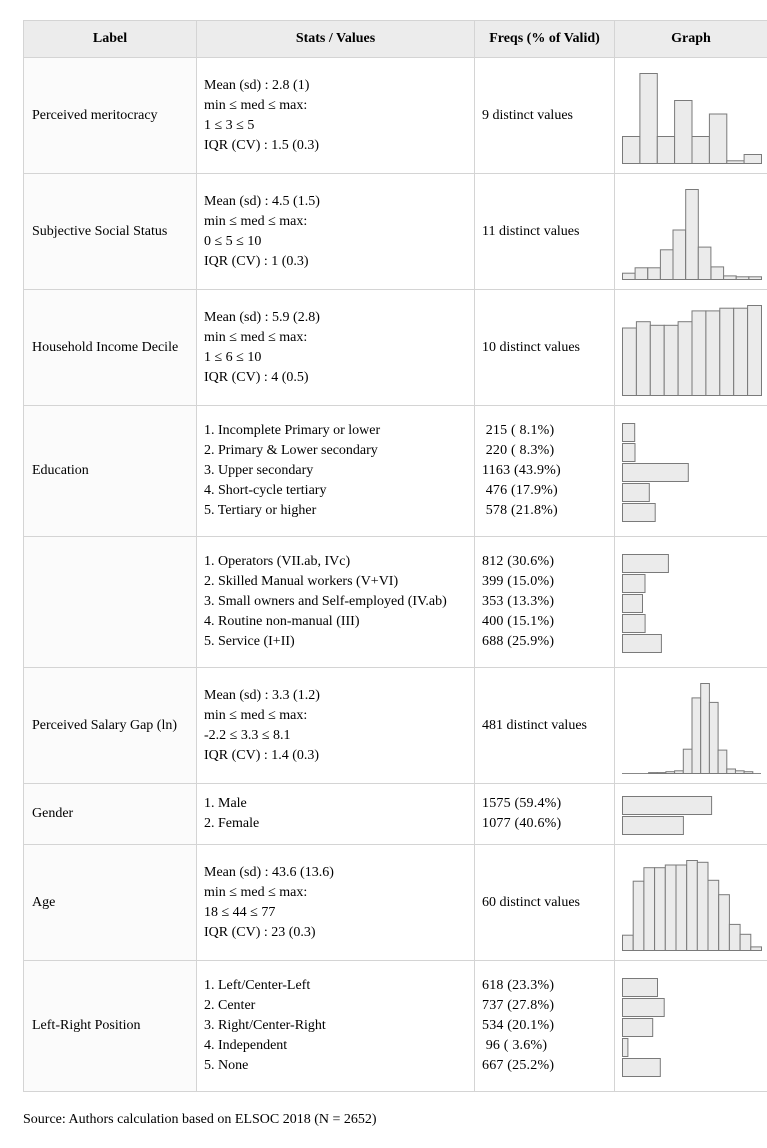 The height and width of the screenshot is (1148, 767). Describe the element at coordinates (247, 735) in the screenshot. I see `stat-line: -2.2 ≤ 3.3 ≤ 8.1` at that location.